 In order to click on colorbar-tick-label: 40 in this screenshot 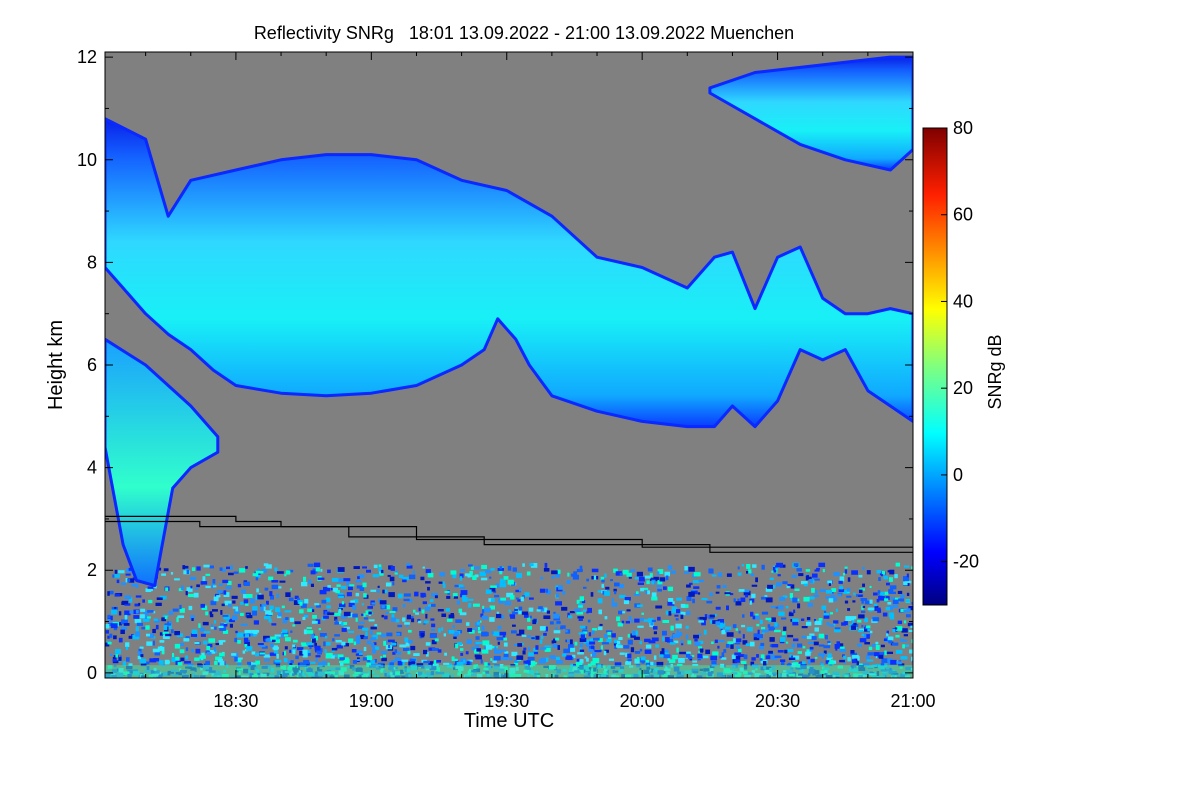, I will do `click(963, 301)`.